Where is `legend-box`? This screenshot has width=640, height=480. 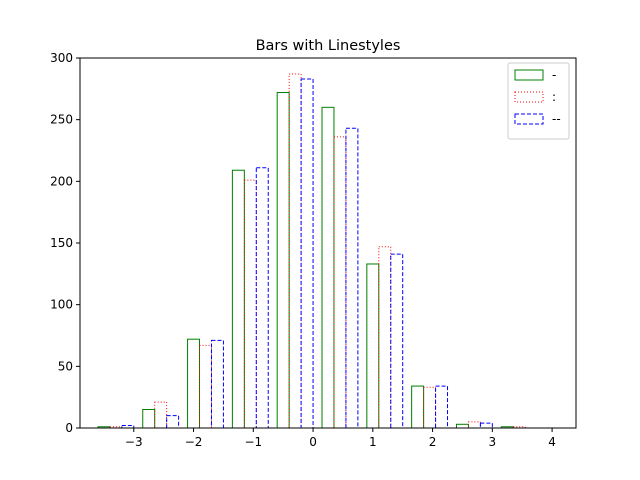
legend-box is located at coordinates (538, 101).